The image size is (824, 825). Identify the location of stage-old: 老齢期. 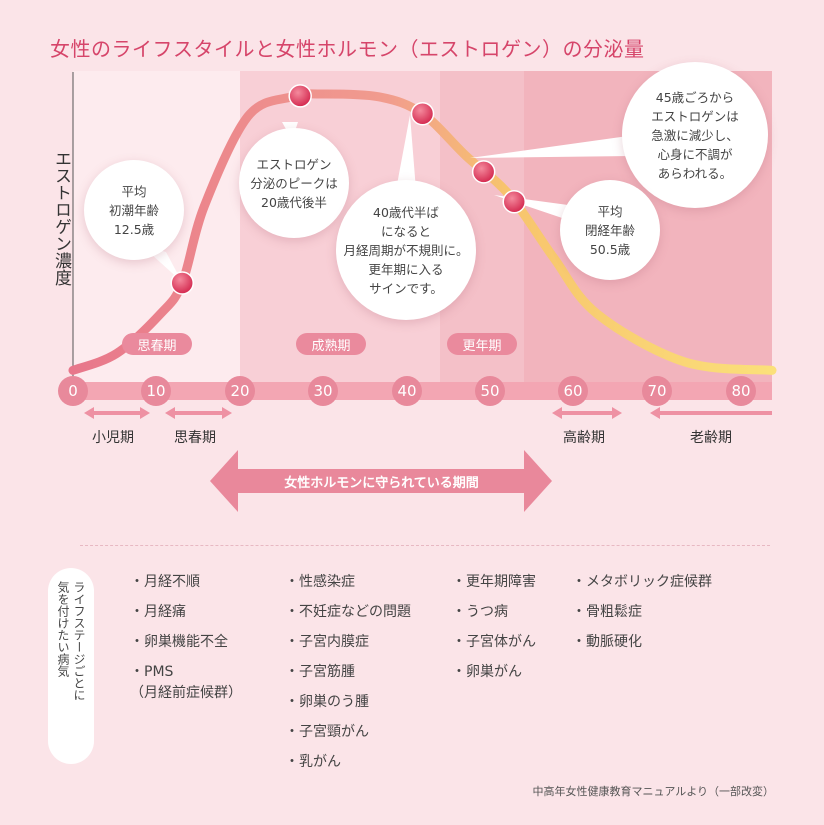
(711, 438).